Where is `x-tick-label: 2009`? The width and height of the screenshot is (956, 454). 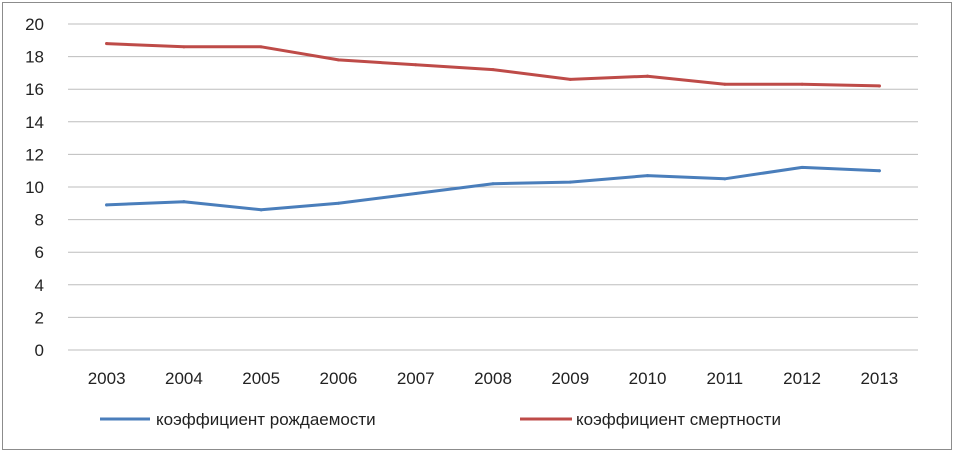 x-tick-label: 2009 is located at coordinates (570, 378).